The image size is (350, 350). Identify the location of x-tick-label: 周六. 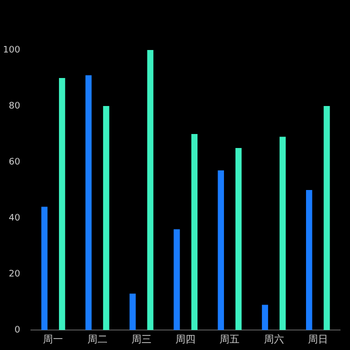
(274, 340).